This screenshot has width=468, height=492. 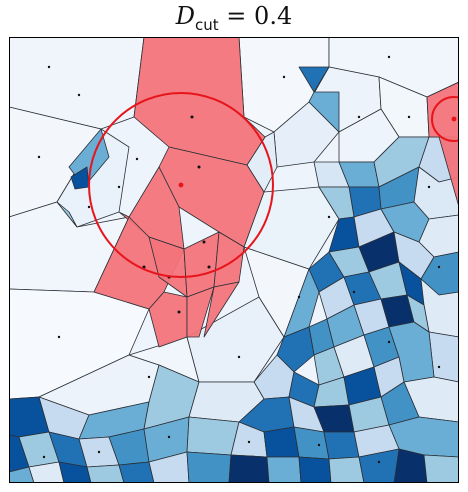 I want to click on title-value: 0.4, so click(x=273, y=16).